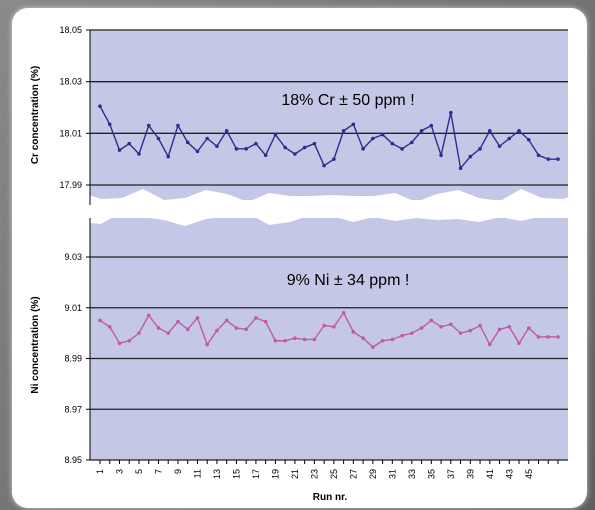 The image size is (595, 510). Describe the element at coordinates (353, 474) in the screenshot. I see `x-tick-label: 27` at that location.